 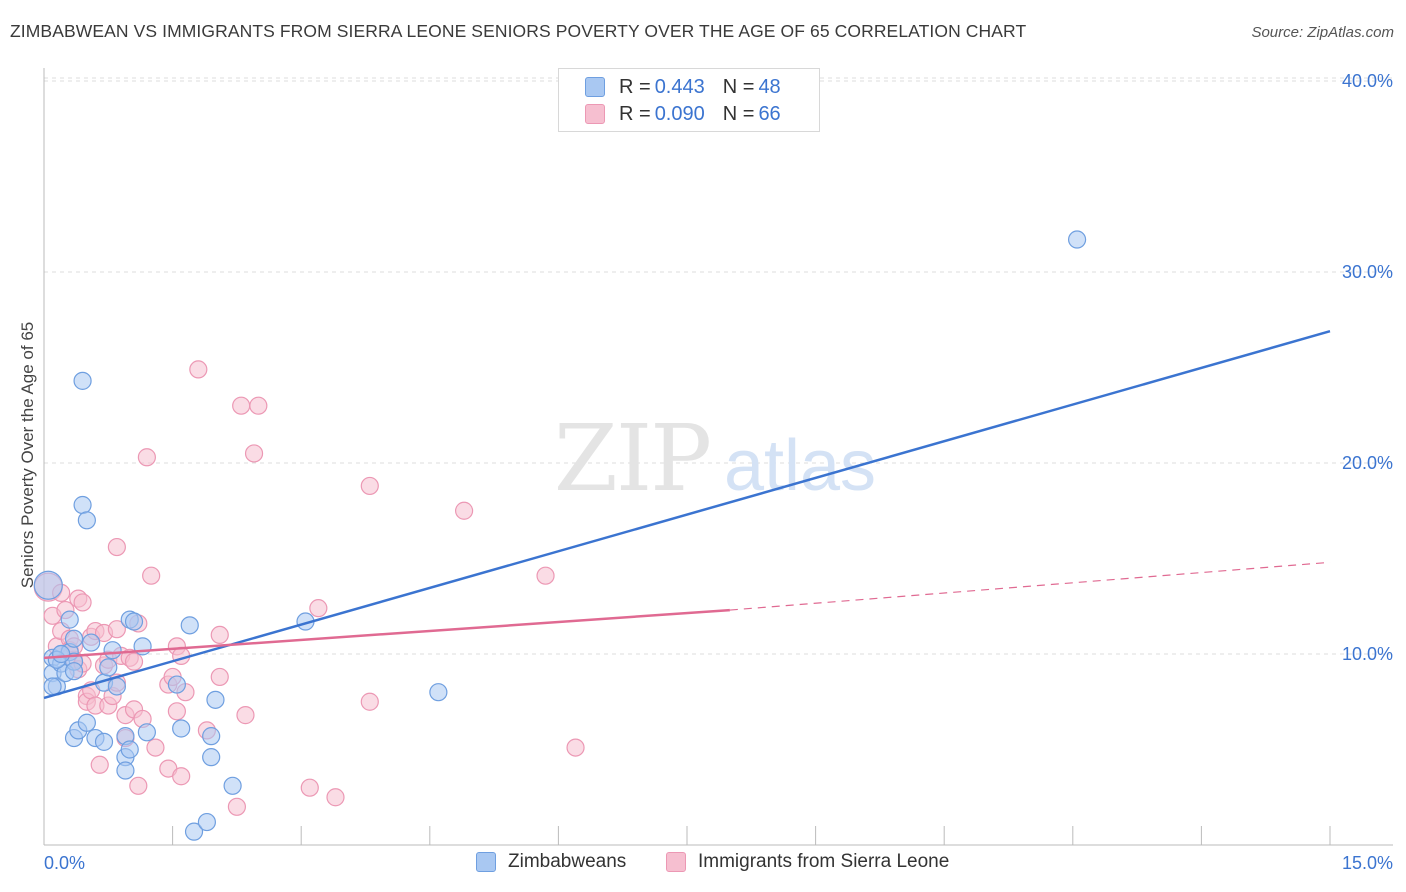 What do you see at coordinates (632, 458) in the screenshot?
I see `watermark-zip: ZIP` at bounding box center [632, 458].